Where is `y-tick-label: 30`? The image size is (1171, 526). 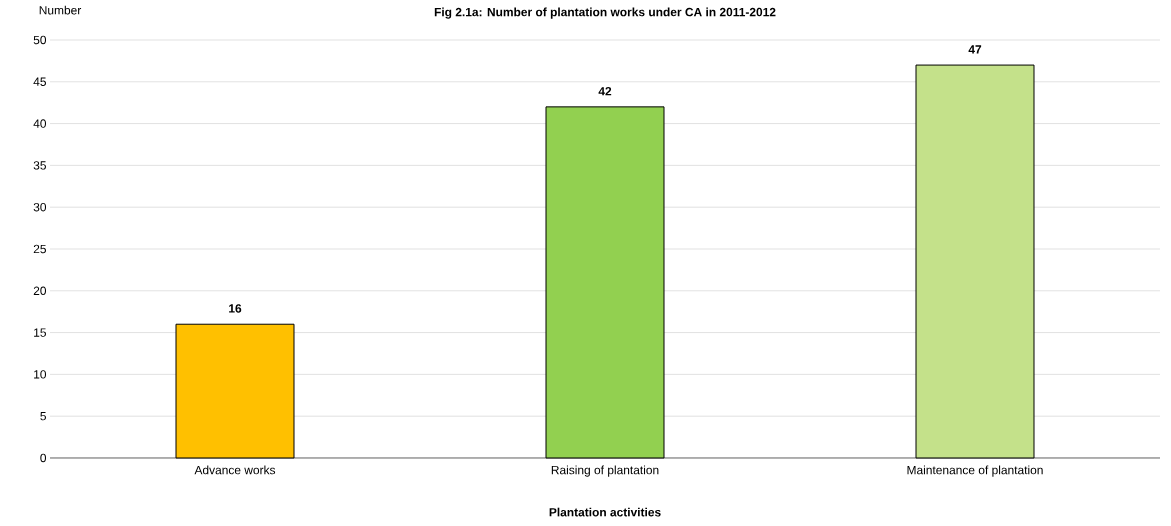
y-tick-label: 30 is located at coordinates (40, 207).